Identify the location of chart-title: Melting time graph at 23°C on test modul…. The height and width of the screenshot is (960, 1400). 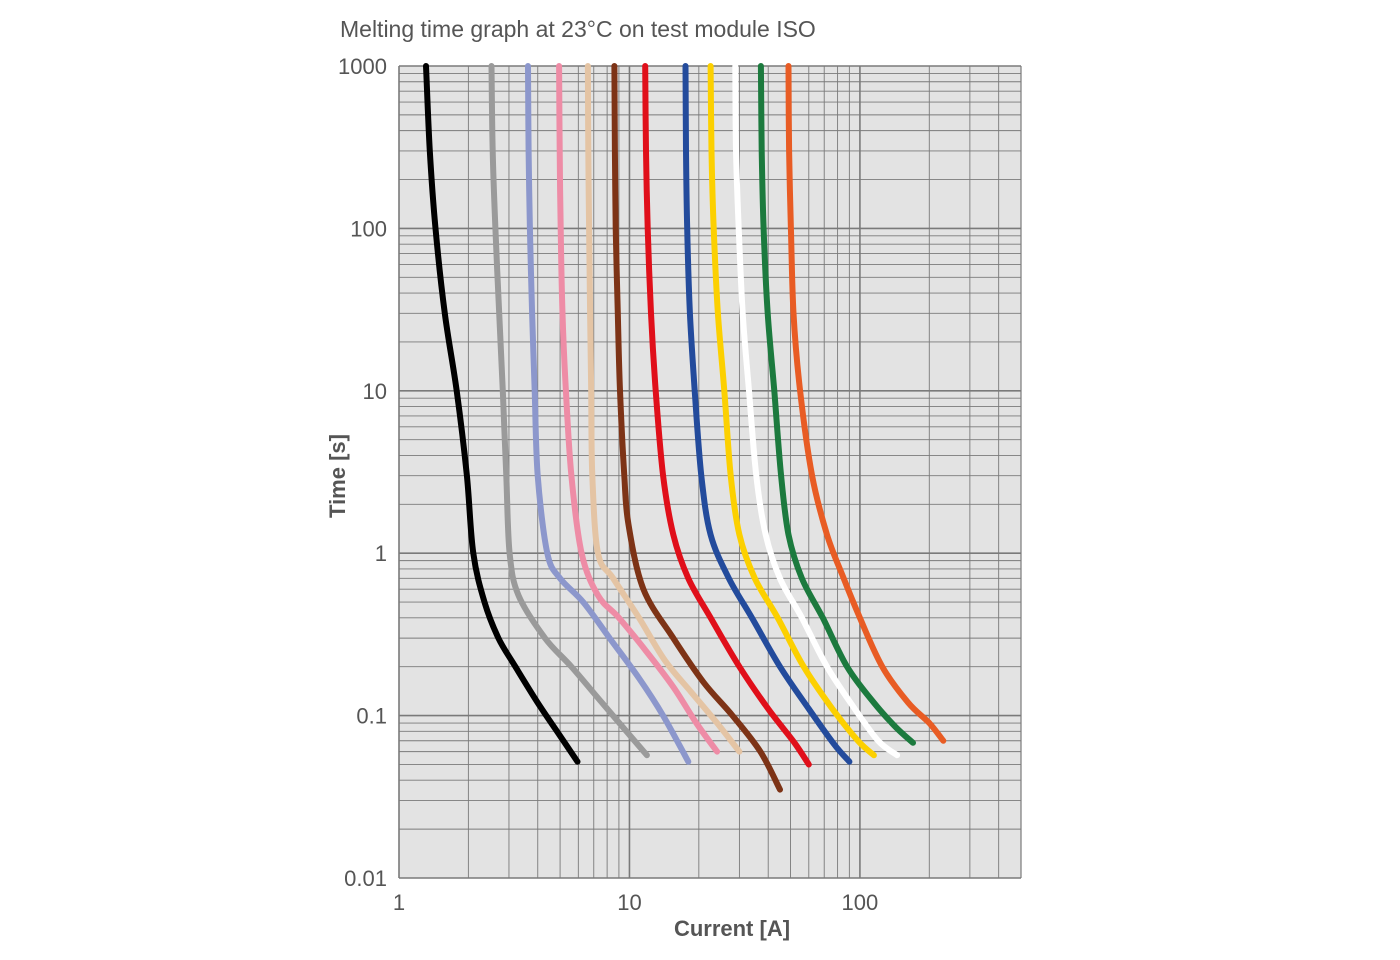
(578, 29).